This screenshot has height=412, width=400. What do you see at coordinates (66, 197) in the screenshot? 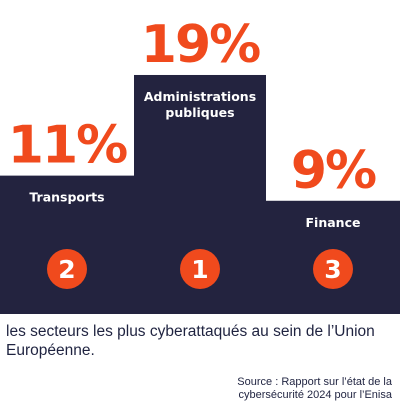
I see `category-label: Transports` at bounding box center [66, 197].